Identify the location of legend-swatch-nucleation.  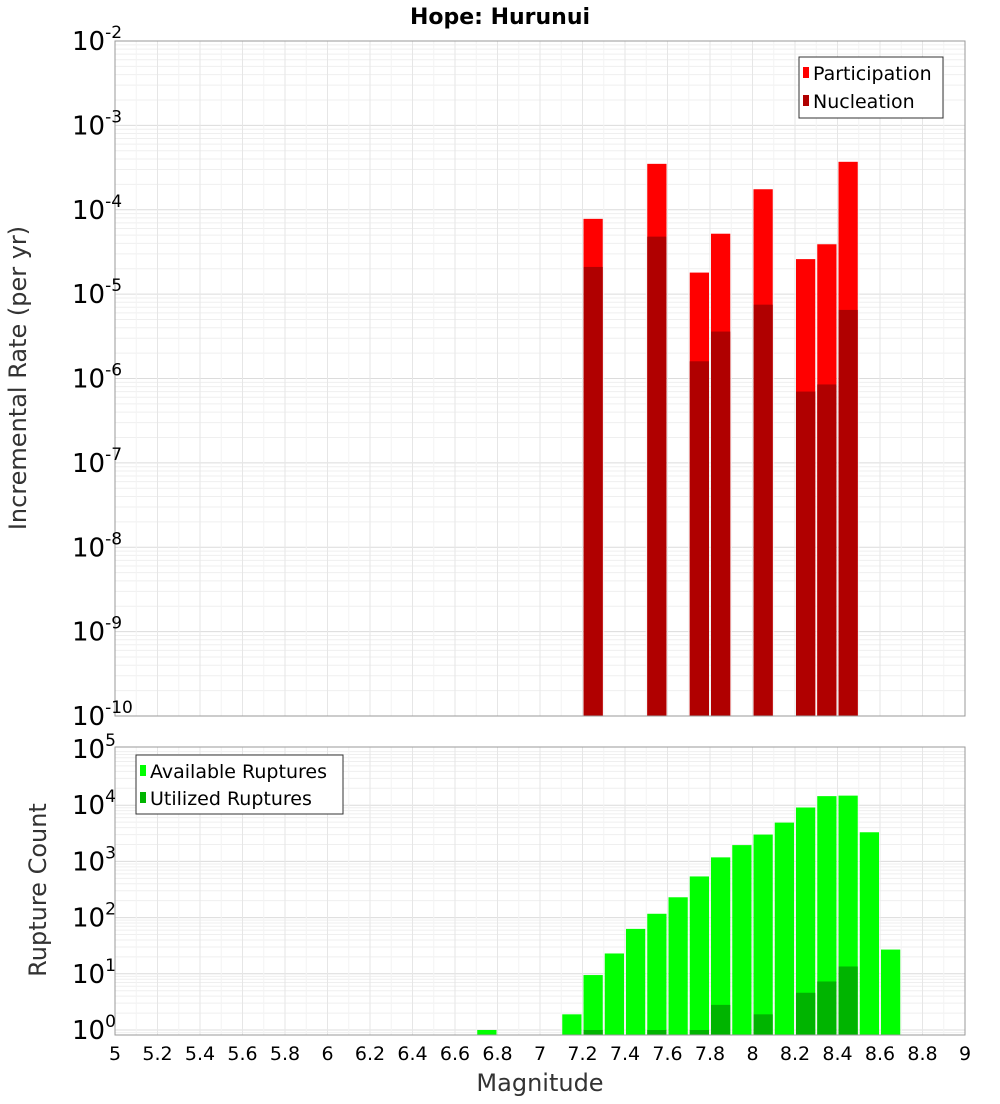
(806, 100).